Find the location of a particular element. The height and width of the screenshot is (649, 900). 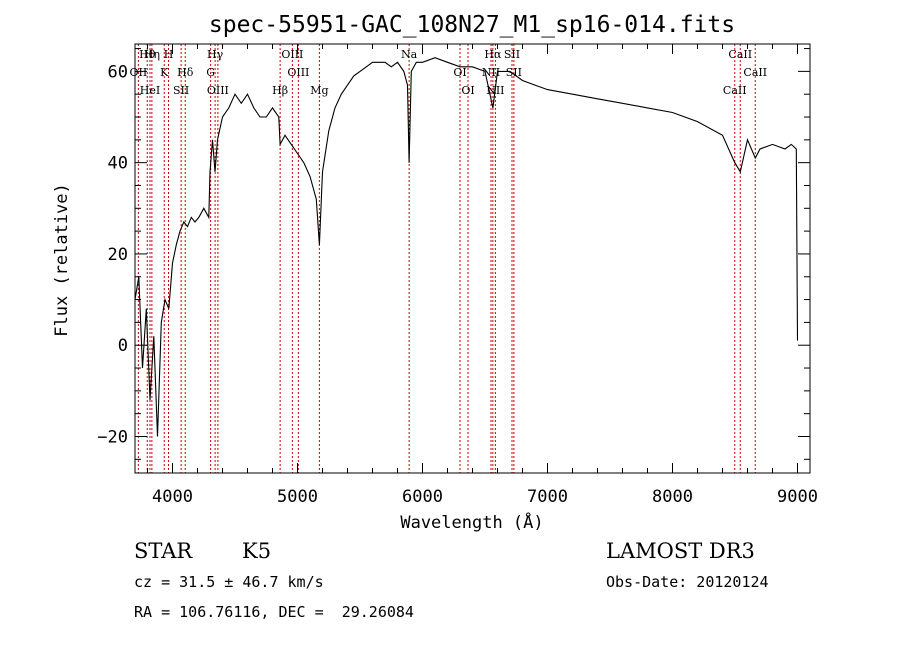

object-subclass: K5 is located at coordinates (257, 551).